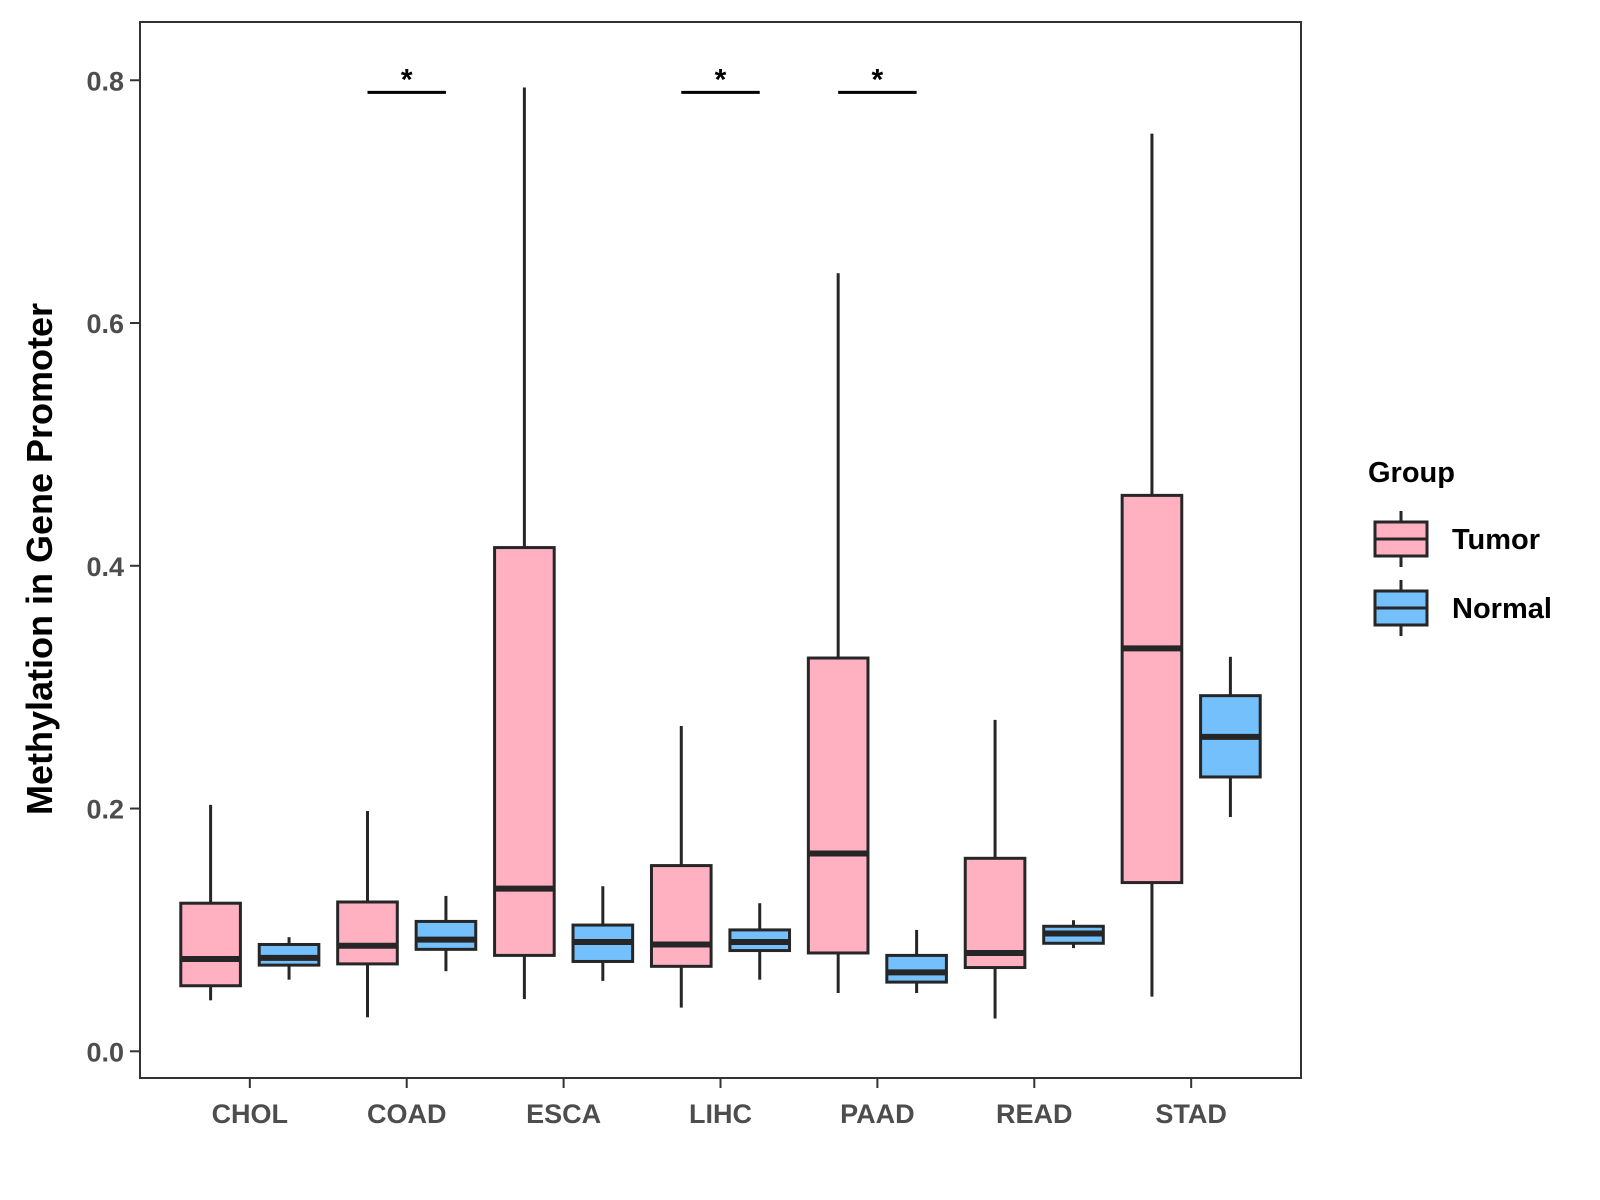 The height and width of the screenshot is (1200, 1600). I want to click on box-normal-read, so click(1073, 934).